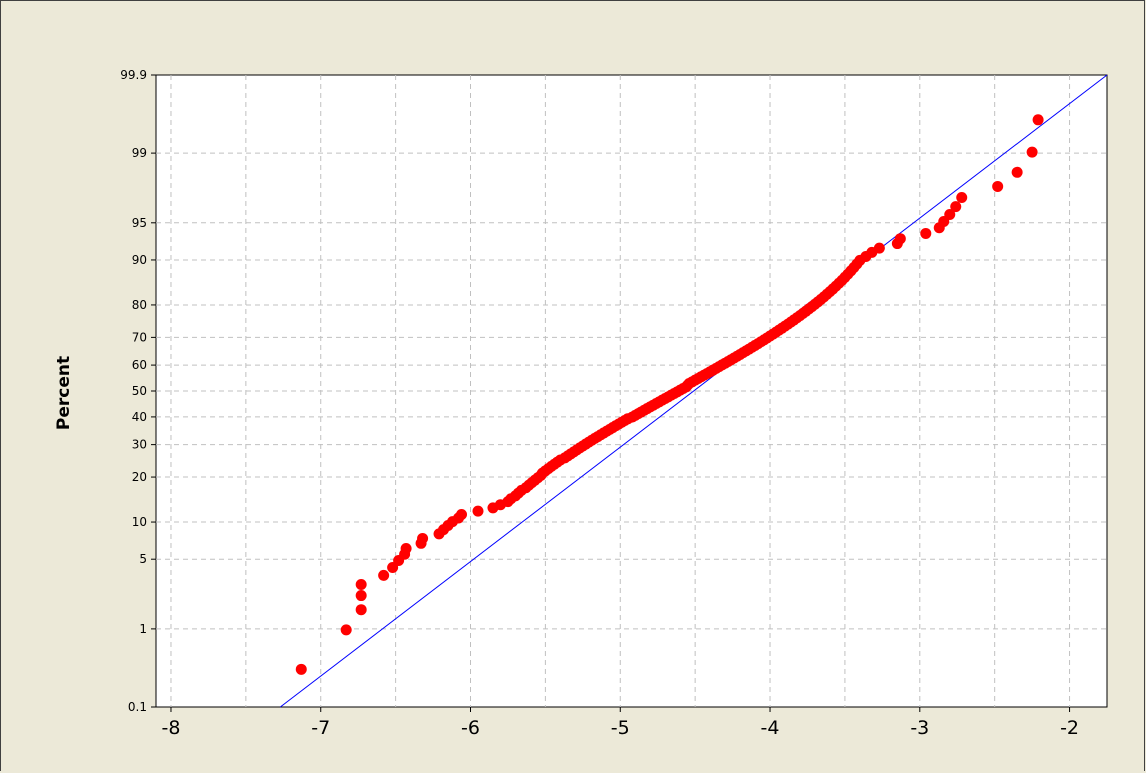  I want to click on x-tick-label: -6, so click(470, 728).